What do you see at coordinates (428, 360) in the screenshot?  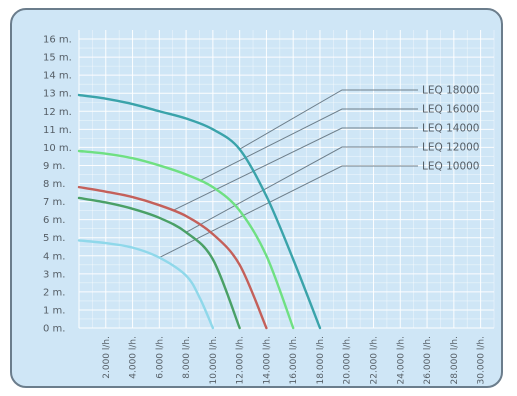 I see `x-tick-label: 26.000 l/h.` at bounding box center [428, 360].